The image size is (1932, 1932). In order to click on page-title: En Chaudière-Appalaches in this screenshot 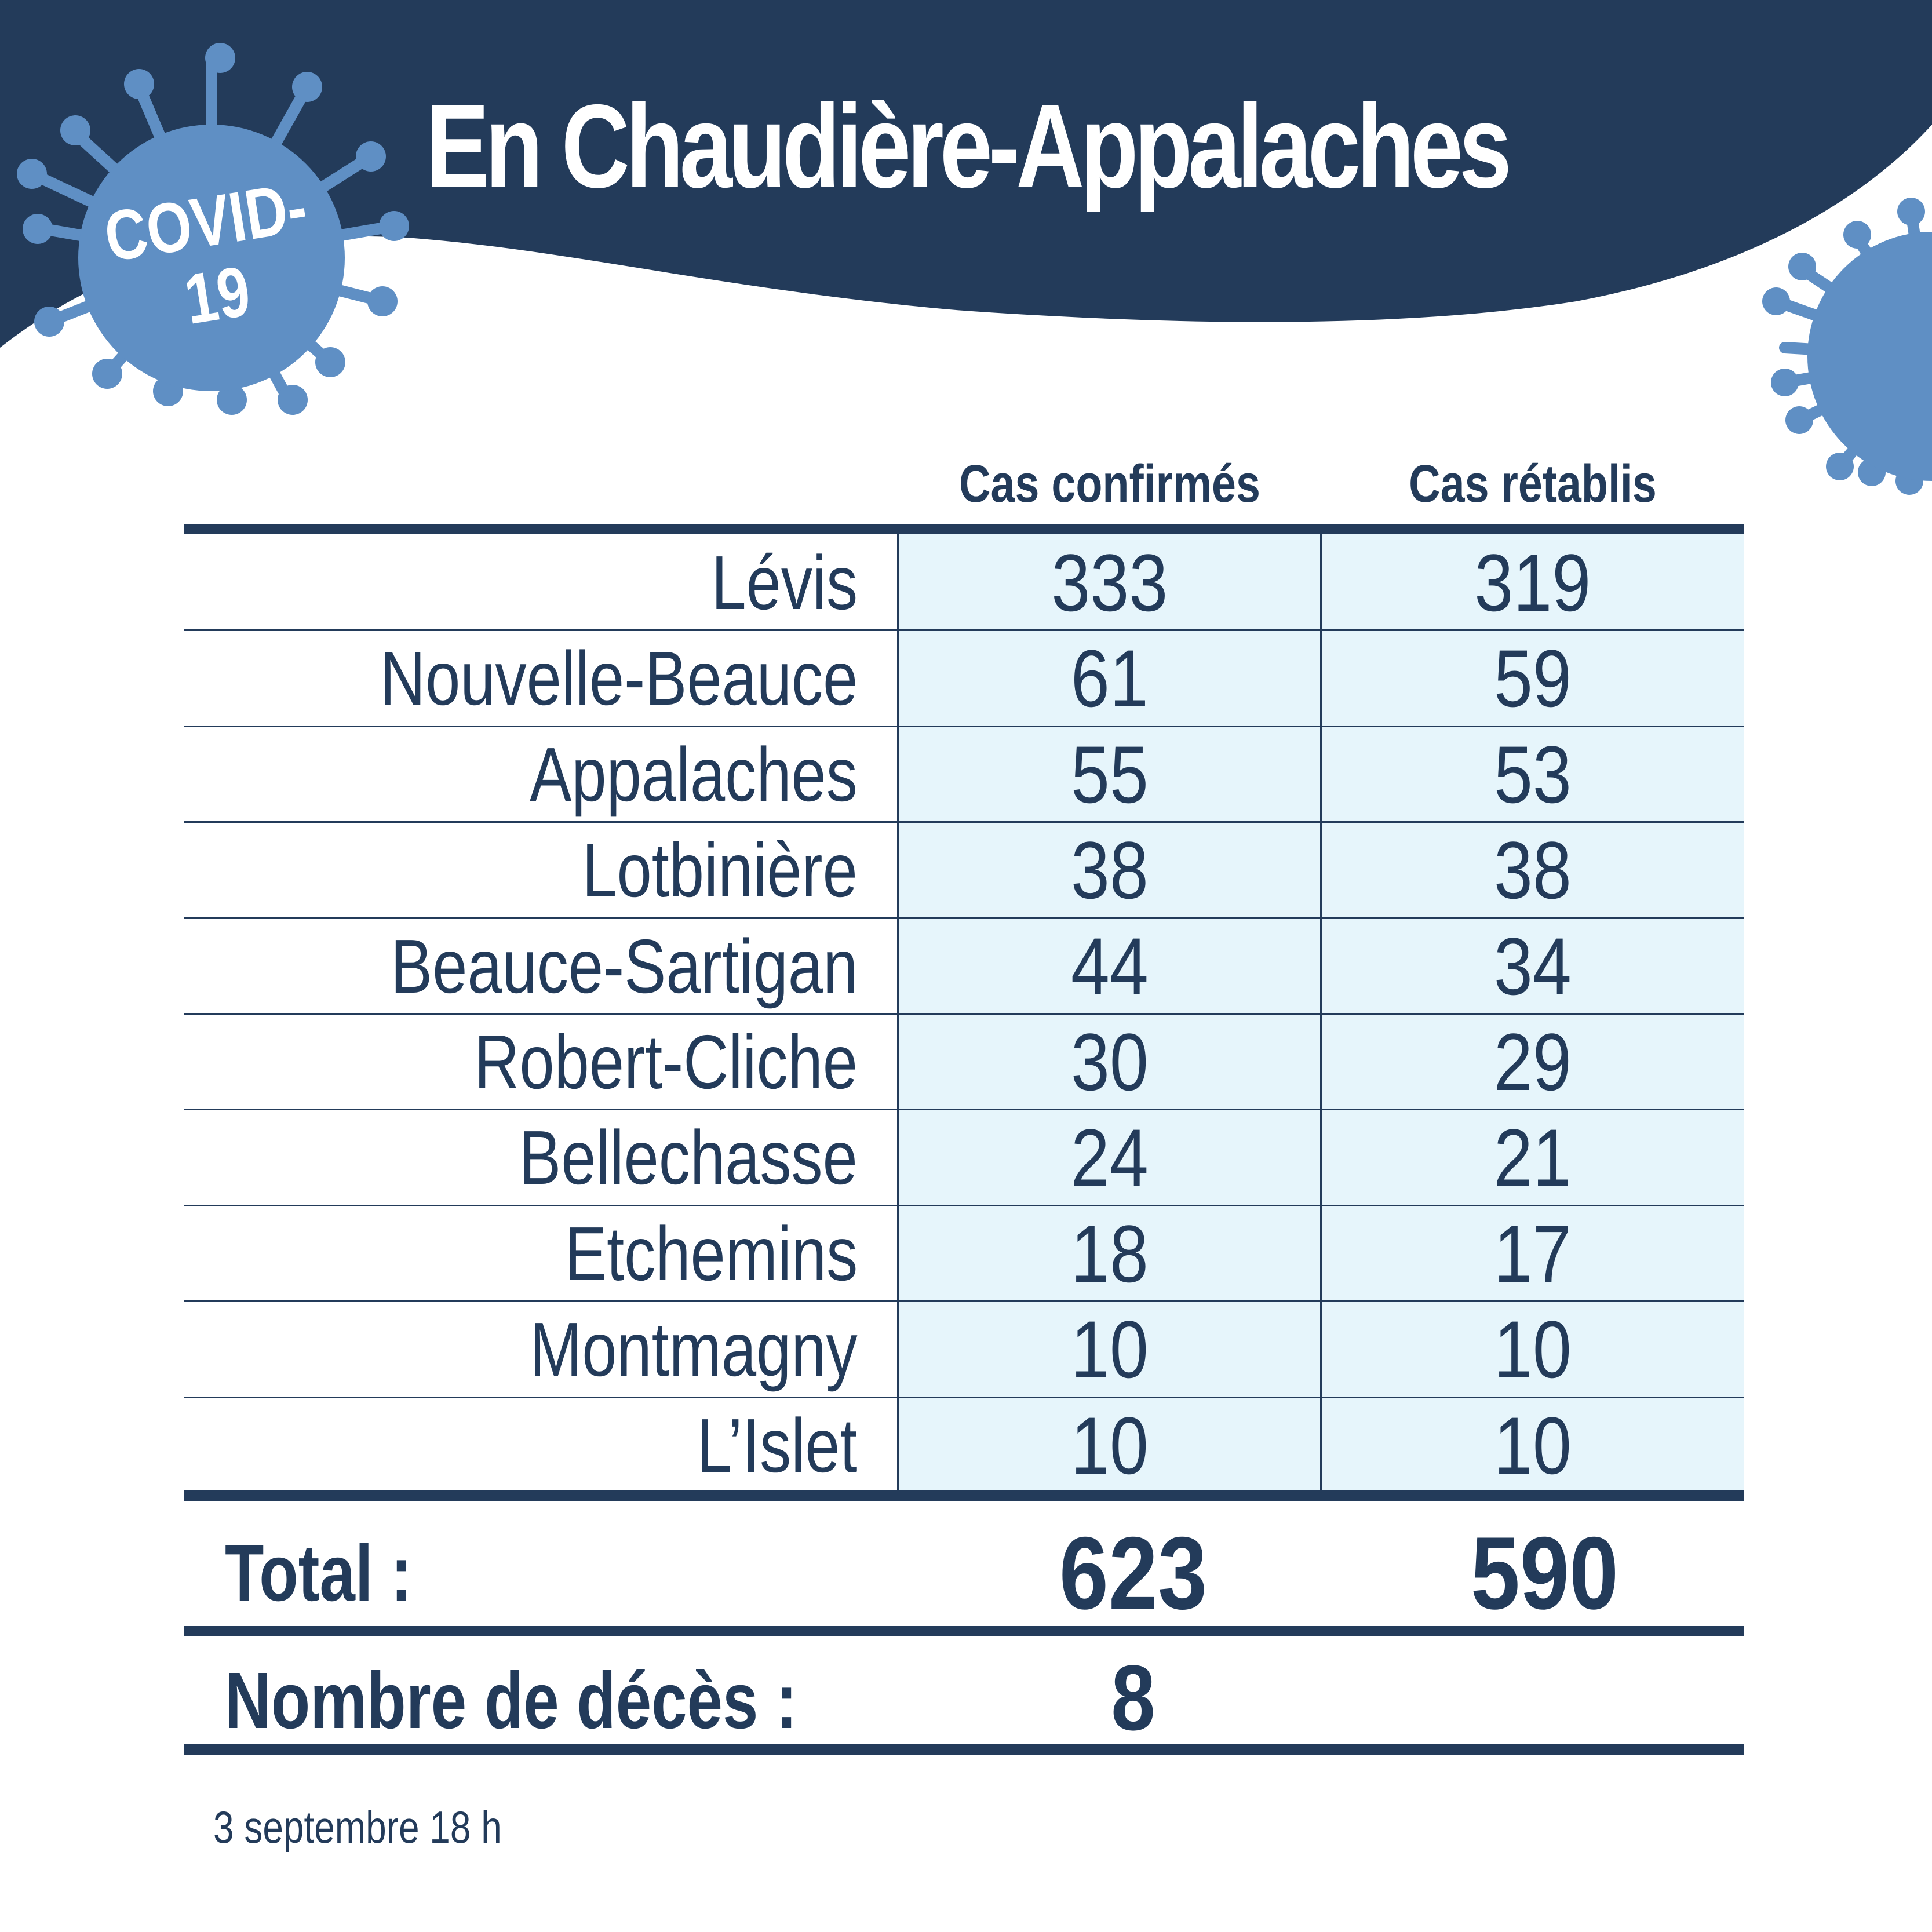, I will do `click(969, 146)`.